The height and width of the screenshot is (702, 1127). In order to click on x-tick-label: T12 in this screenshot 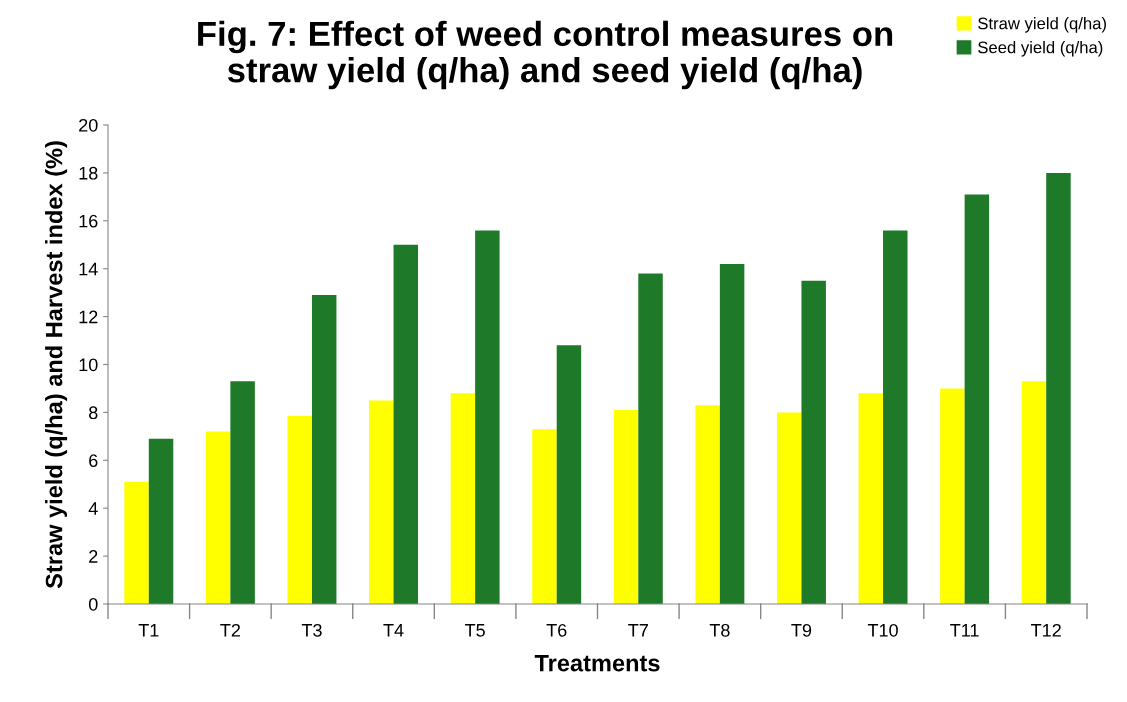, I will do `click(1046, 630)`.